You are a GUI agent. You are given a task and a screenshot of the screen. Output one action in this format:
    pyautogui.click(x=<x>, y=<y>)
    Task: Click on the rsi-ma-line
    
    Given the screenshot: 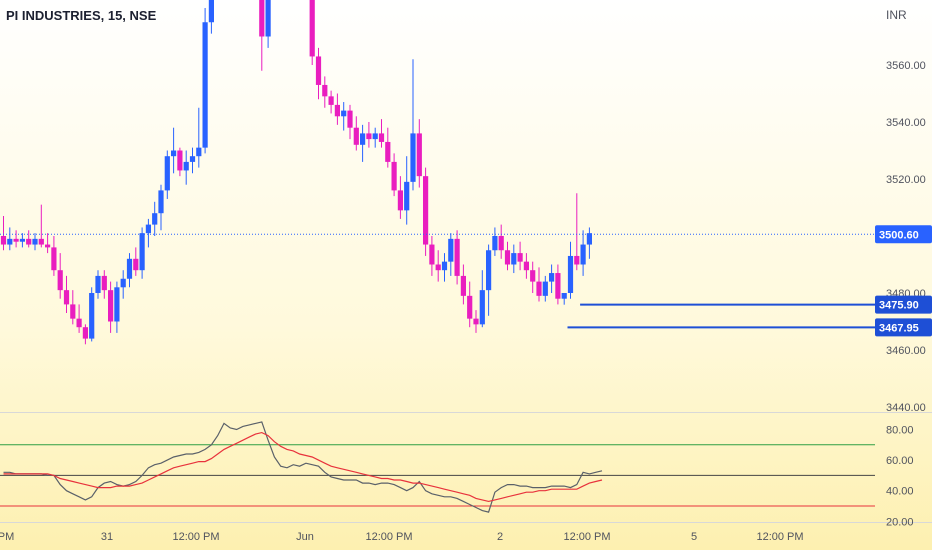 What is the action you would take?
    pyautogui.click(x=303, y=467)
    